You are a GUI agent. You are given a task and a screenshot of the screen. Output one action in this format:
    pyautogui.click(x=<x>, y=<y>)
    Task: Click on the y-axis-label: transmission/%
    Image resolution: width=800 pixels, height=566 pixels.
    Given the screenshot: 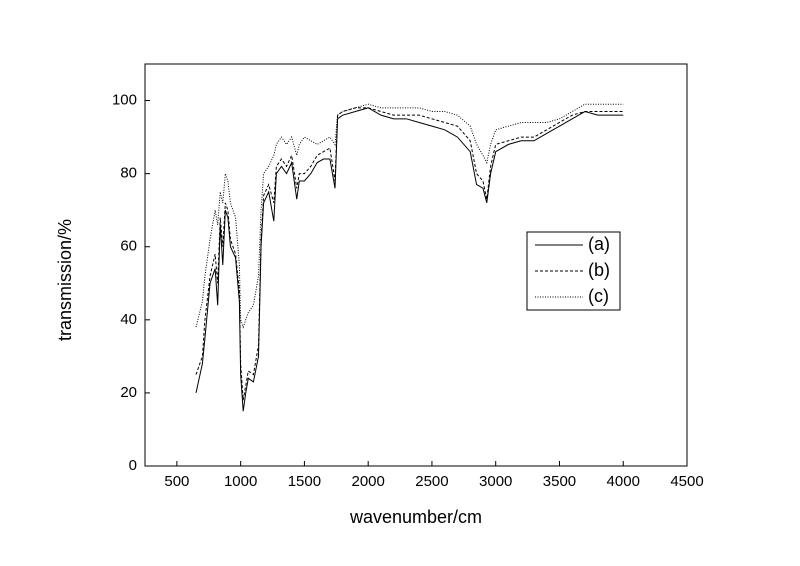 What is the action you would take?
    pyautogui.click(x=65, y=280)
    